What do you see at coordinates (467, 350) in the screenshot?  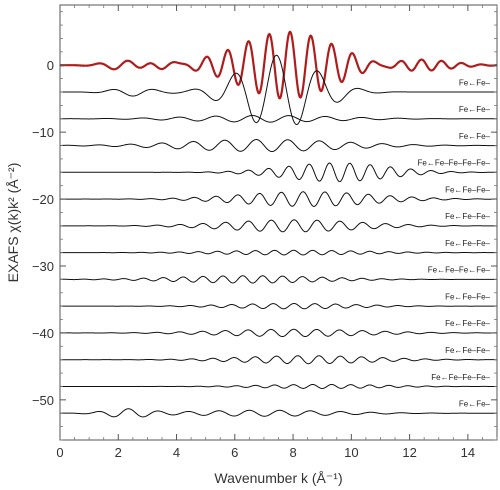 I see `path-label-11: Fe←Fe–Fe–` at bounding box center [467, 350].